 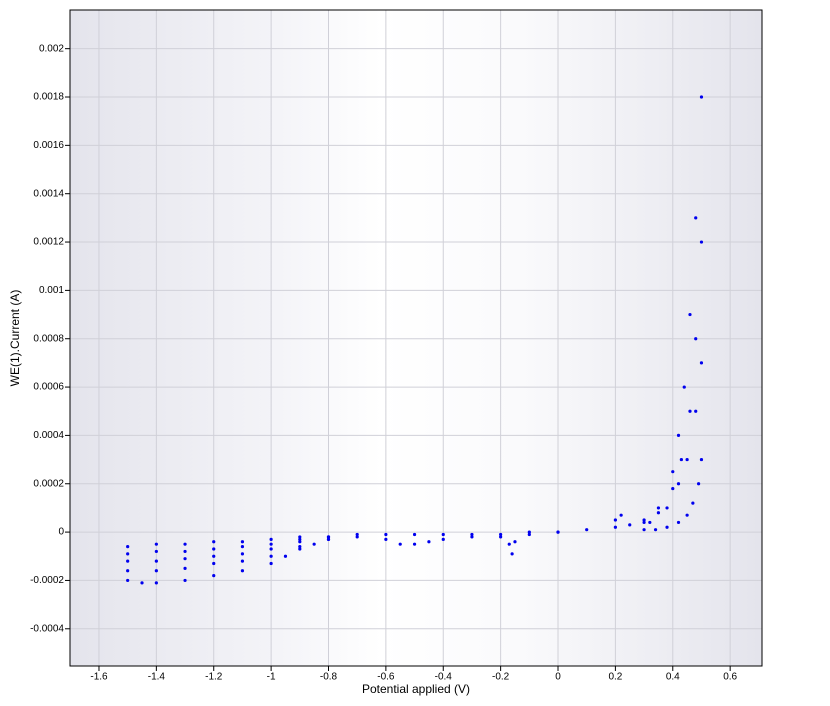 What do you see at coordinates (673, 677) in the screenshot?
I see `x-tick-label: 0.4` at bounding box center [673, 677].